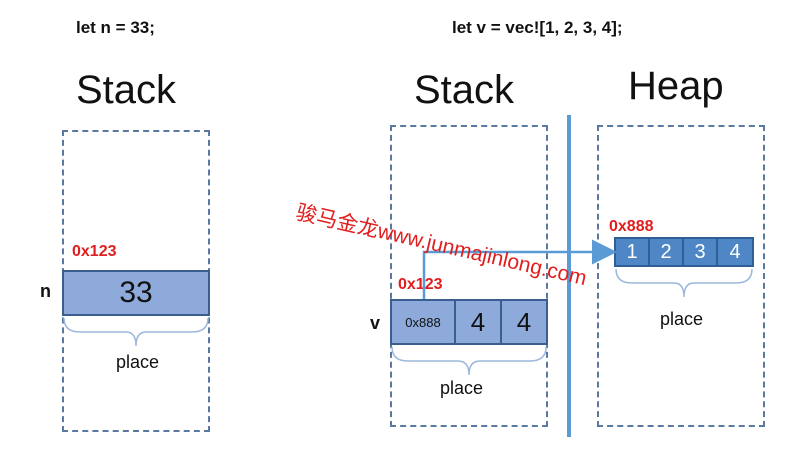  Describe the element at coordinates (423, 322) in the screenshot. I see `vec-pointer-cell: 0x888` at that location.